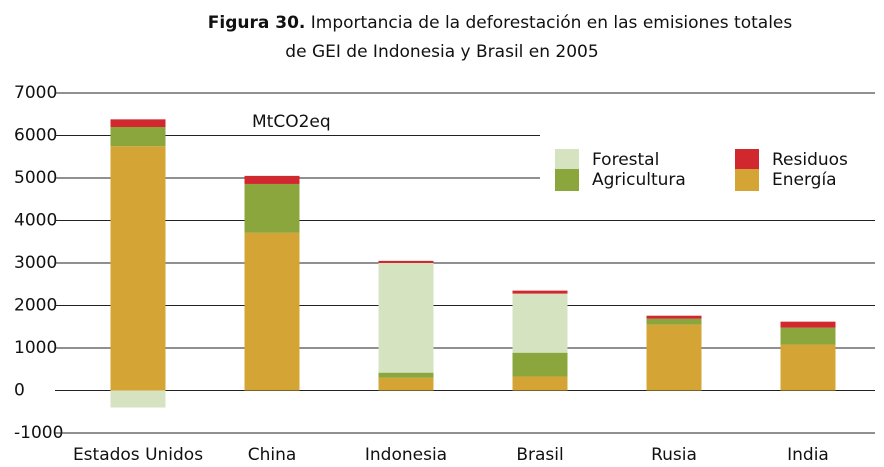 The image size is (884, 467). What do you see at coordinates (291, 122) in the screenshot?
I see `unit-label: MtCO2eq` at bounding box center [291, 122].